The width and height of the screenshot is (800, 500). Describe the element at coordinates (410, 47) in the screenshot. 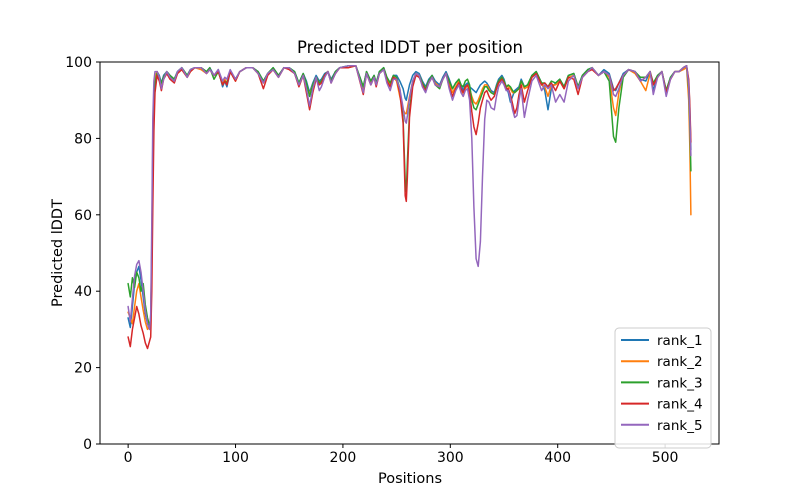

I see `chart-title: Predicted lDDT per position` at that location.